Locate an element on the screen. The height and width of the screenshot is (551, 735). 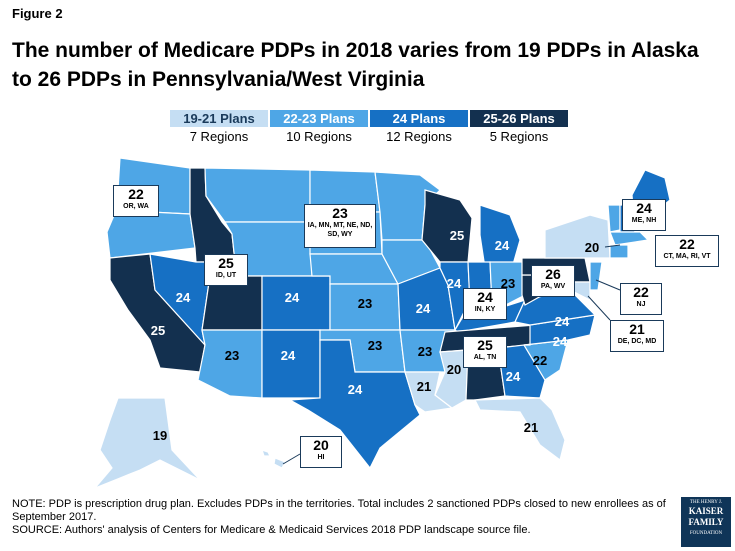
callout-states: IA, MN, MT, NE, ND, SD, WY is located at coordinates (340, 230).